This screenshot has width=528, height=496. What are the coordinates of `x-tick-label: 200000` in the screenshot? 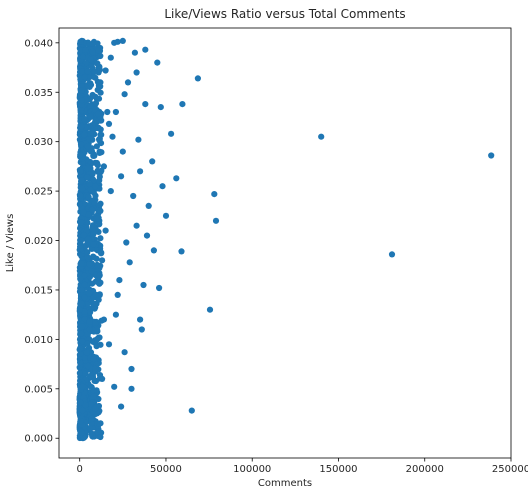 It's located at (425, 469).